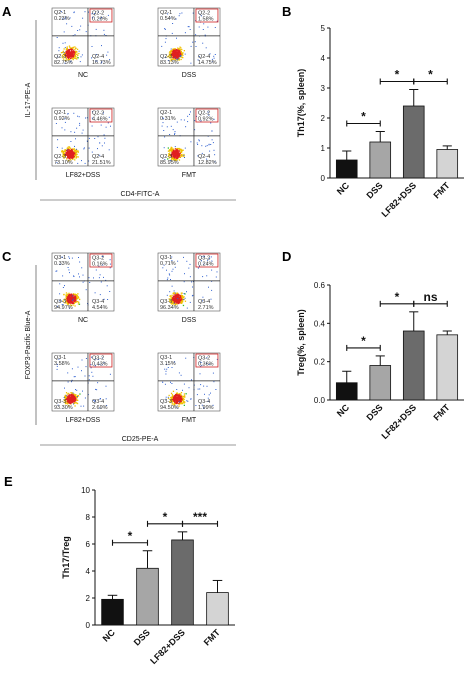 The height and width of the screenshot is (683, 474). Describe the element at coordinates (98, 57) in the screenshot. I see `quadrant-br-label: Q2-4` at that location.